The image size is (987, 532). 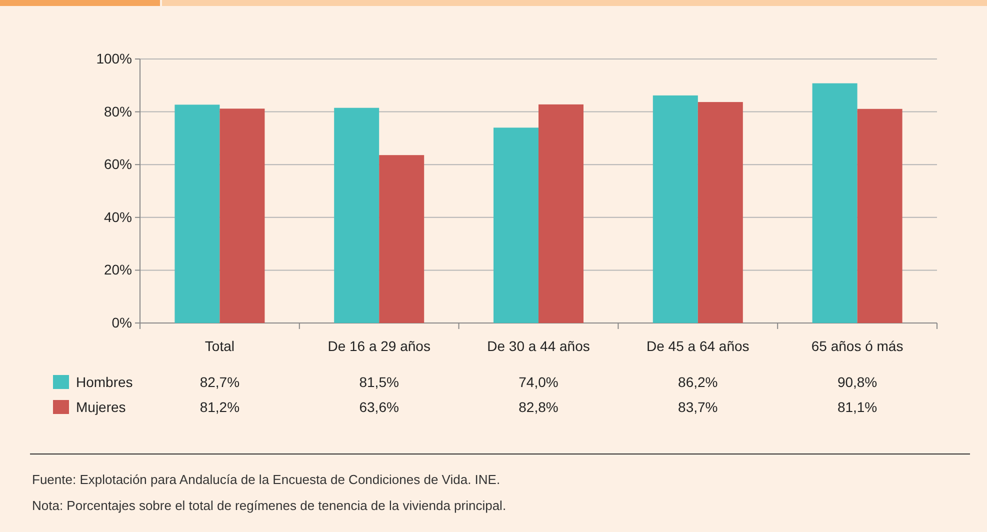 I want to click on text: Nota: Porcentajes sobre el total de regímenes de tenencia de la vivienda principal., so click(x=269, y=505).